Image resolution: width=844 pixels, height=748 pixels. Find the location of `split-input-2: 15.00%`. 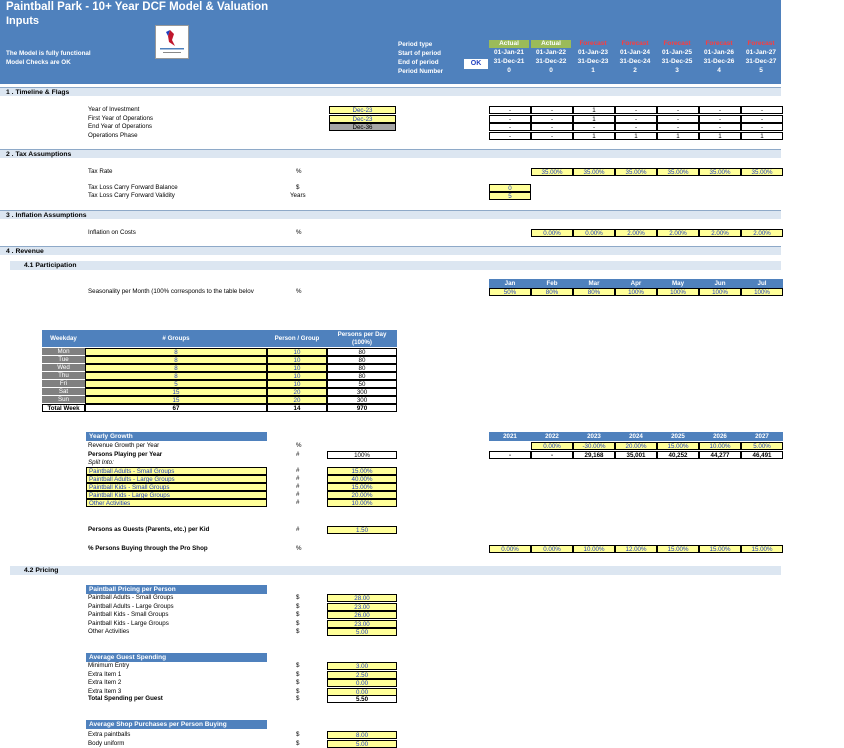

split-input-2: 15.00% is located at coordinates (362, 487).